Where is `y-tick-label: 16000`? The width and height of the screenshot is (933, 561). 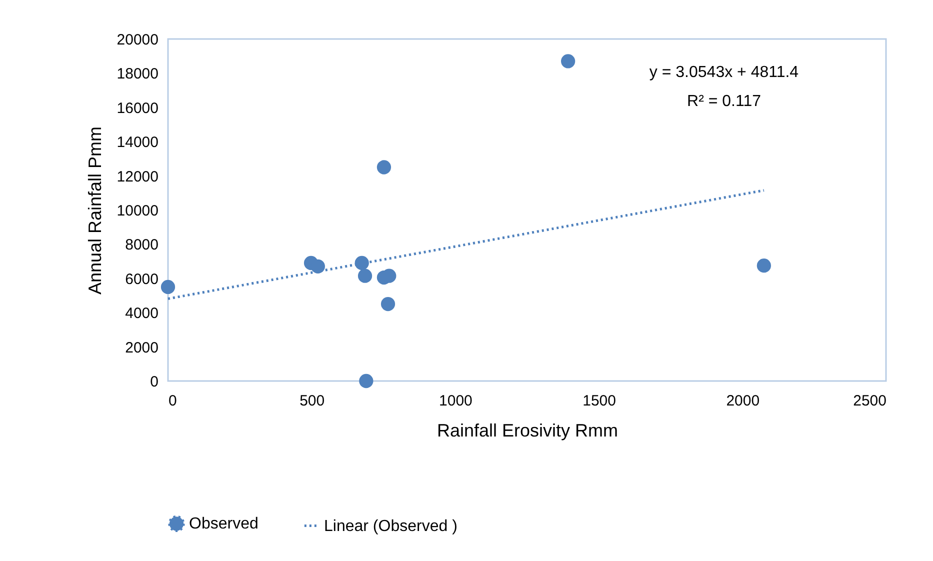
y-tick-label: 16000 is located at coordinates (137, 108).